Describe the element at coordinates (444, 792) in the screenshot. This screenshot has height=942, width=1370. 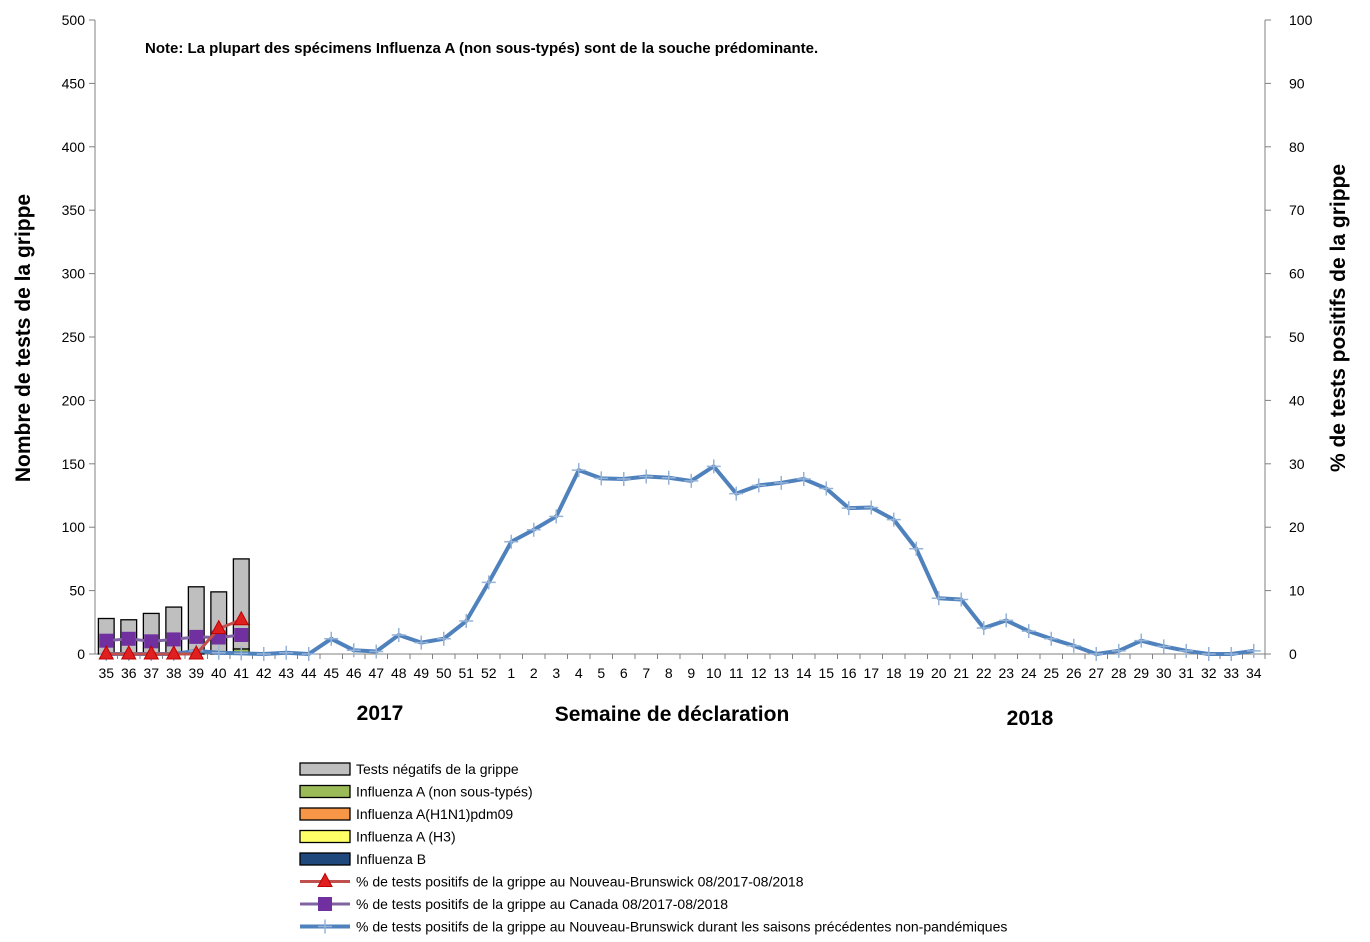
I see `legend-label: Influenza A (non sous-typés)` at that location.